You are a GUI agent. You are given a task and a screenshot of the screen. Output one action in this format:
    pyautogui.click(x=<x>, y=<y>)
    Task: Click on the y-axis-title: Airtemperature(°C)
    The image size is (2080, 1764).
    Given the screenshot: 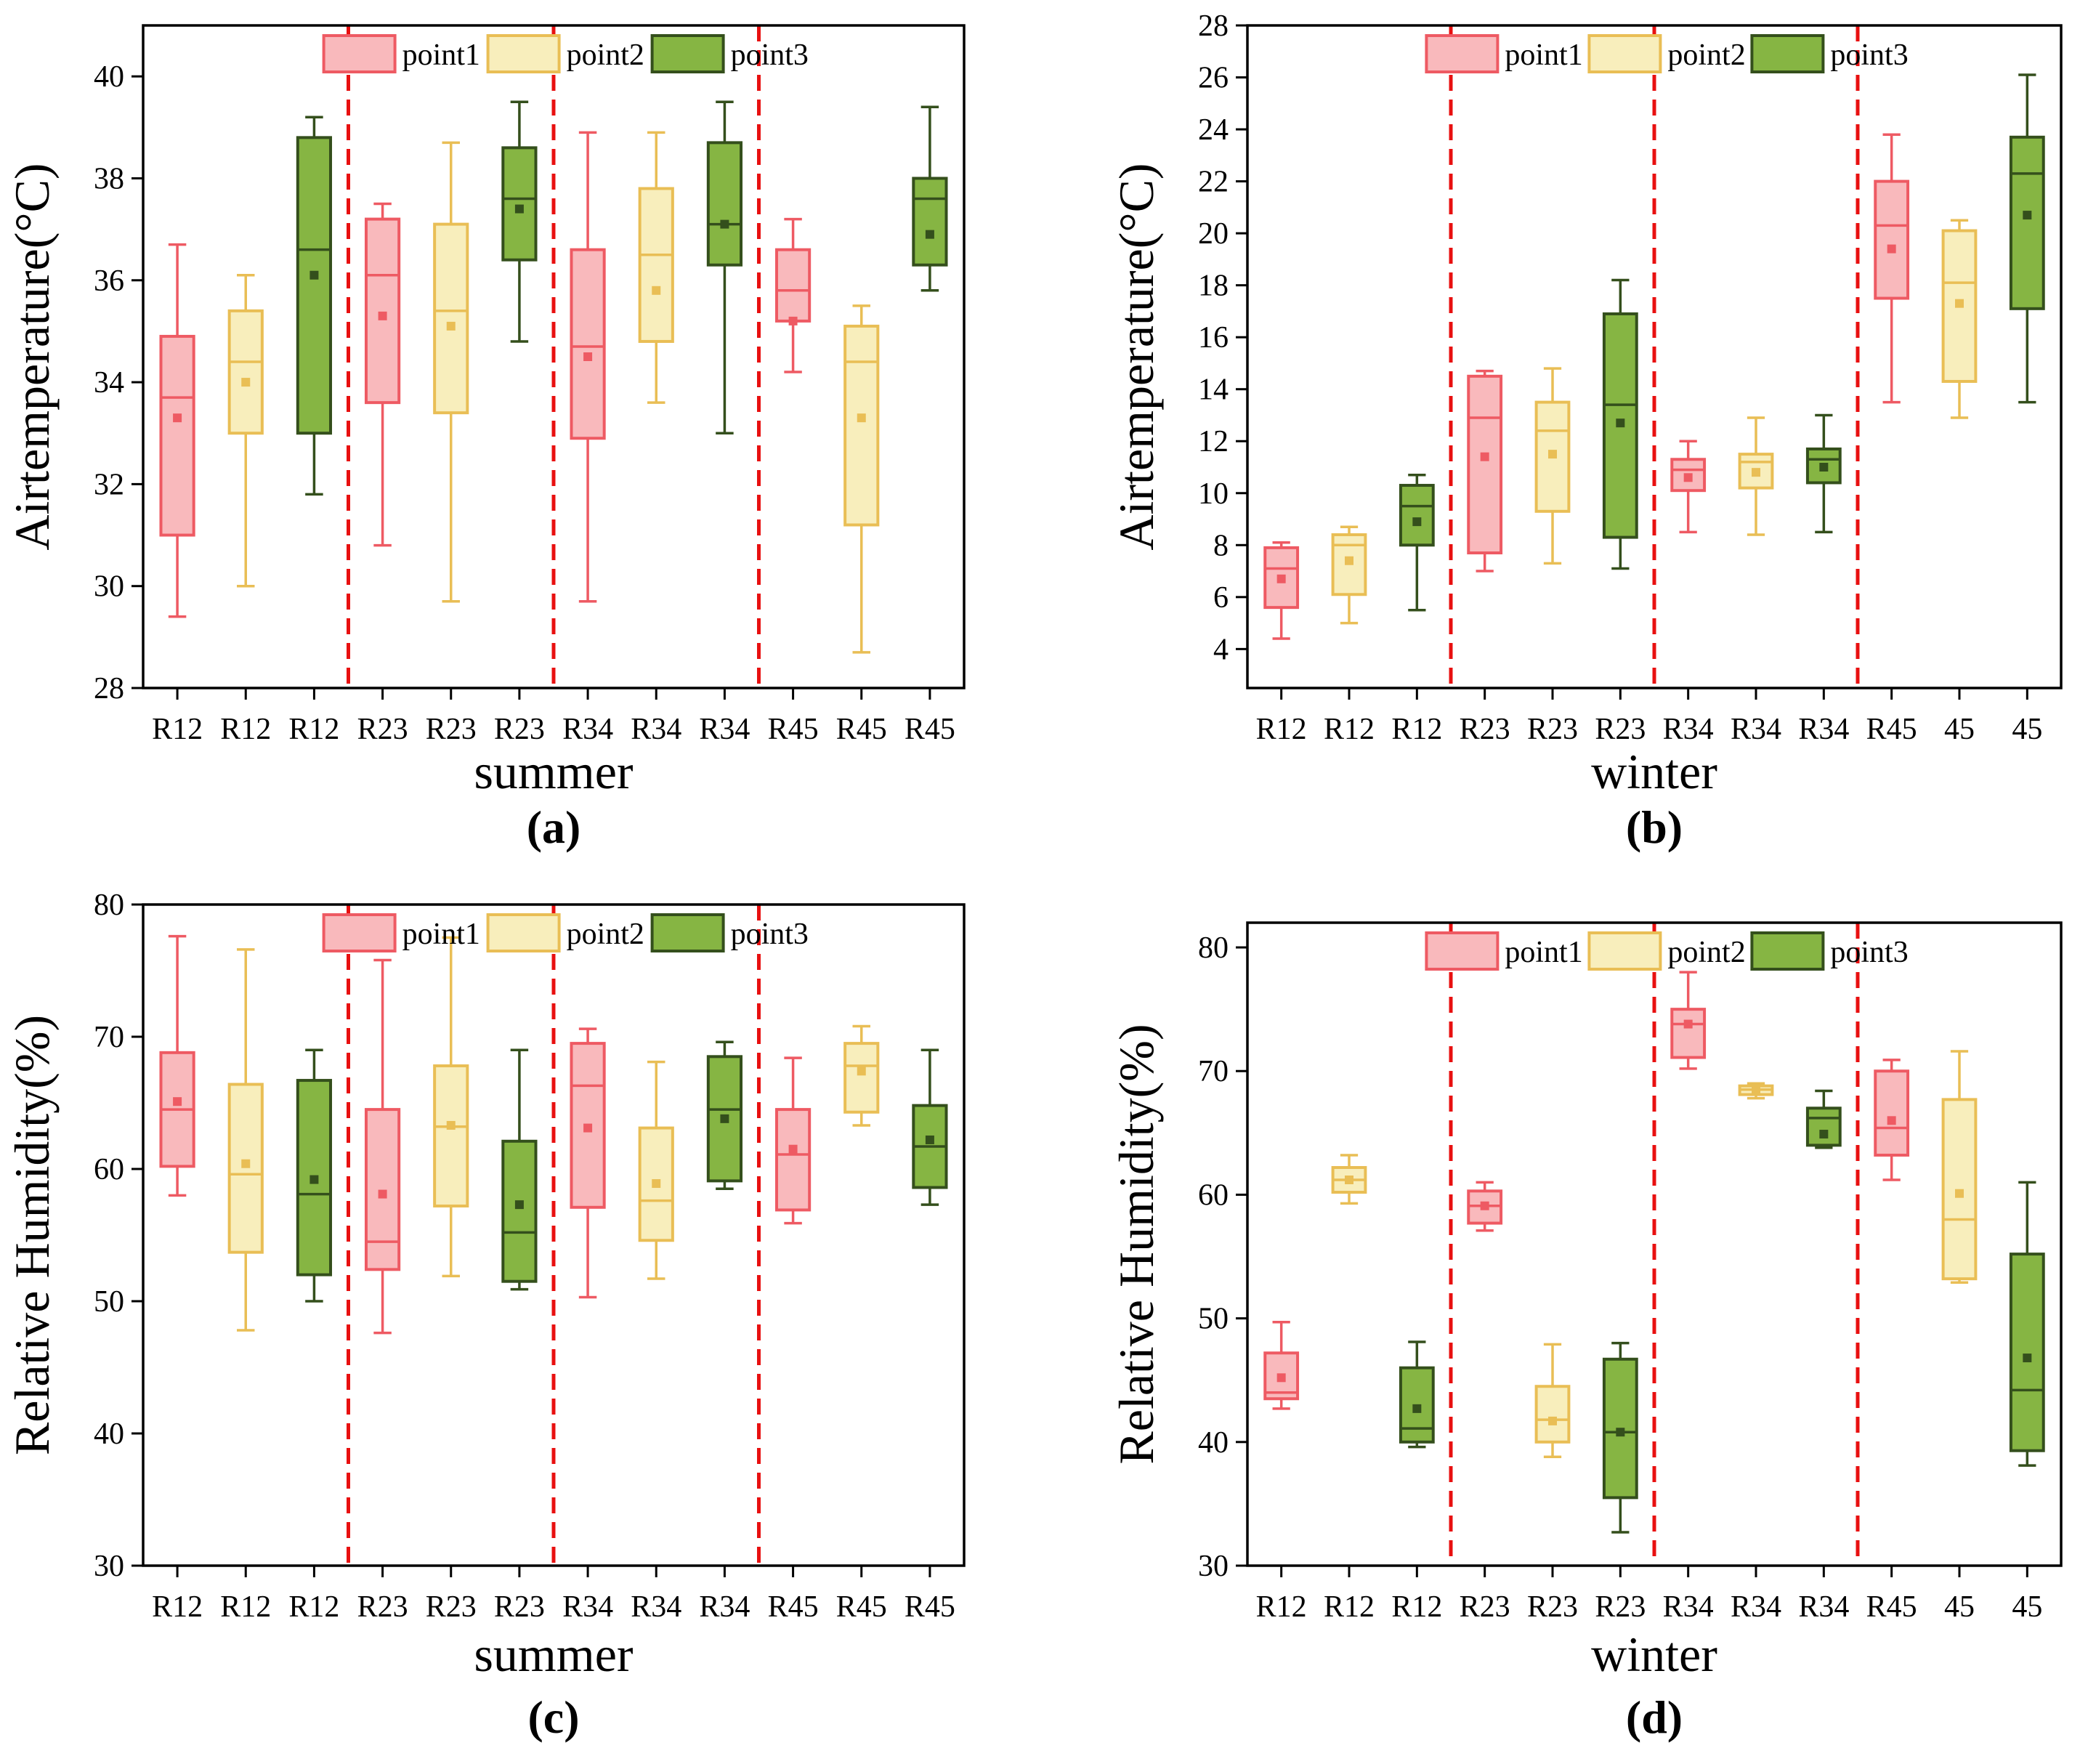 What is the action you would take?
    pyautogui.click(x=1136, y=356)
    